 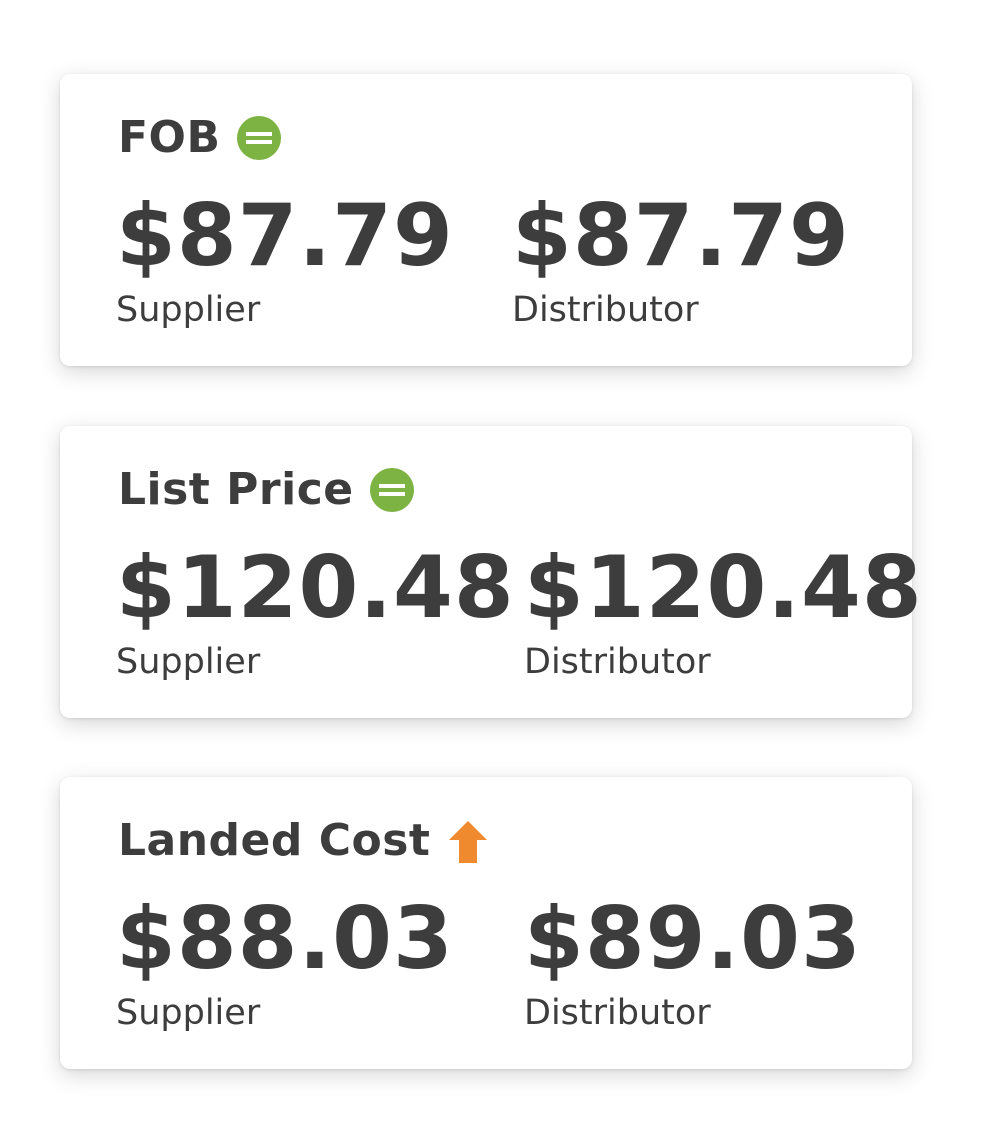 I want to click on distributor-value: $120.48, so click(x=723, y=588).